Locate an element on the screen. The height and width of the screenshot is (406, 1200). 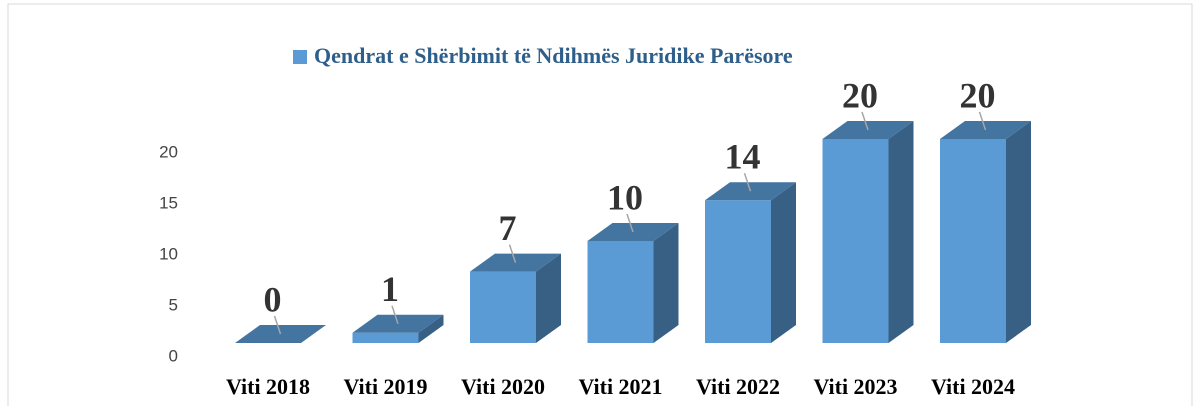
y-tick-label: 5 is located at coordinates (173, 304).